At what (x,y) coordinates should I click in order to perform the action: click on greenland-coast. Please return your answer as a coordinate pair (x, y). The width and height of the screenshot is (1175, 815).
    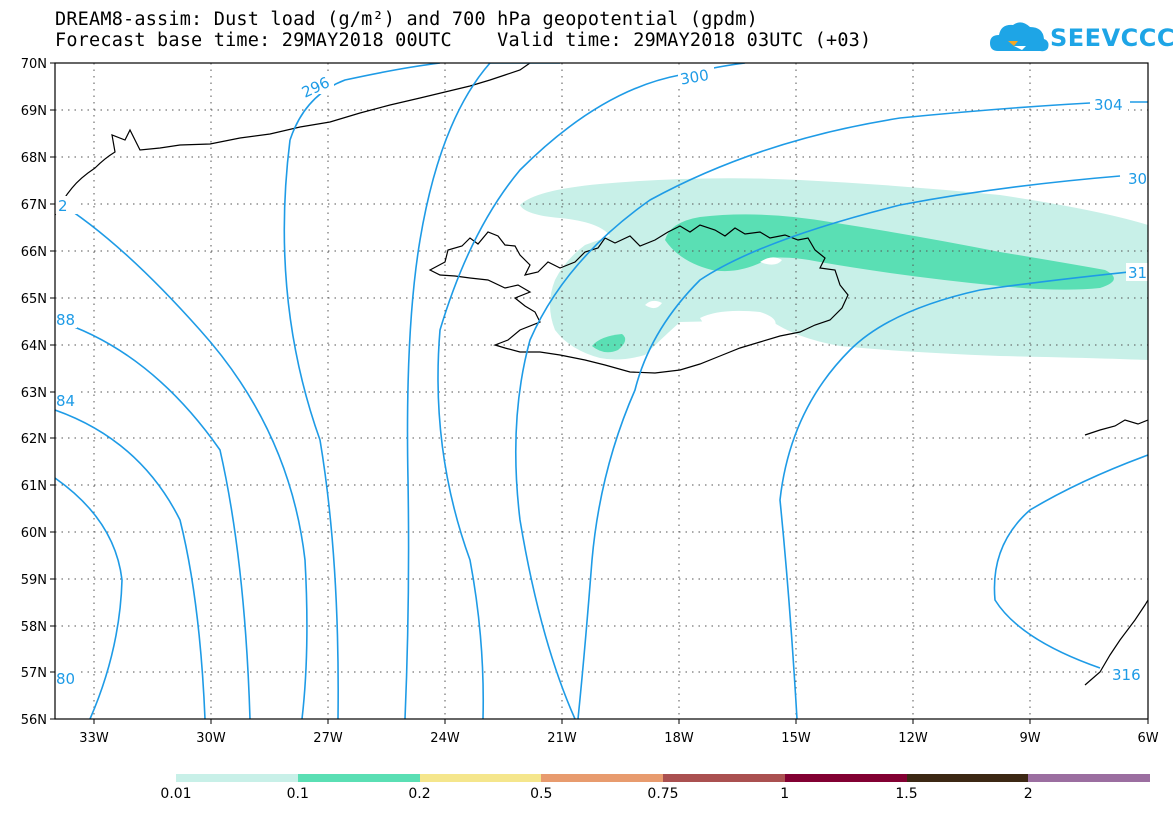
    Looking at the image, I should click on (293, 139).